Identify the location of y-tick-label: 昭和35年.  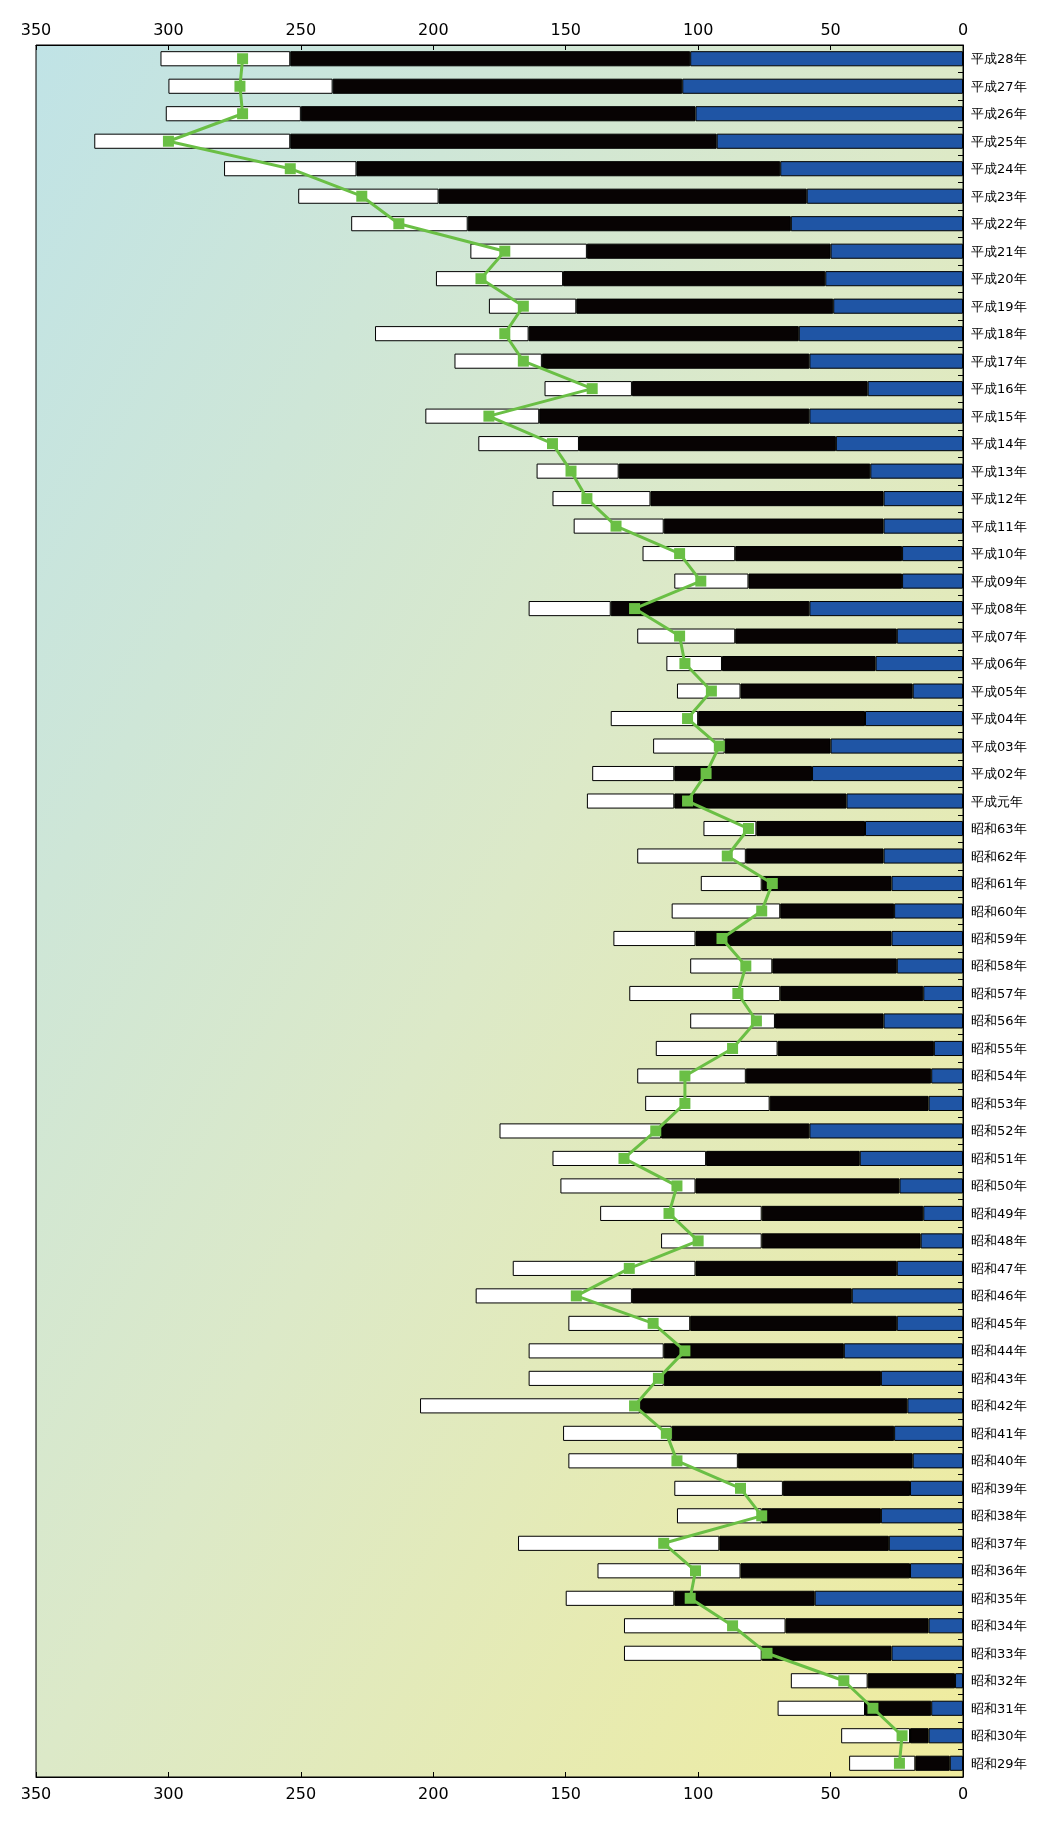
(999, 1598).